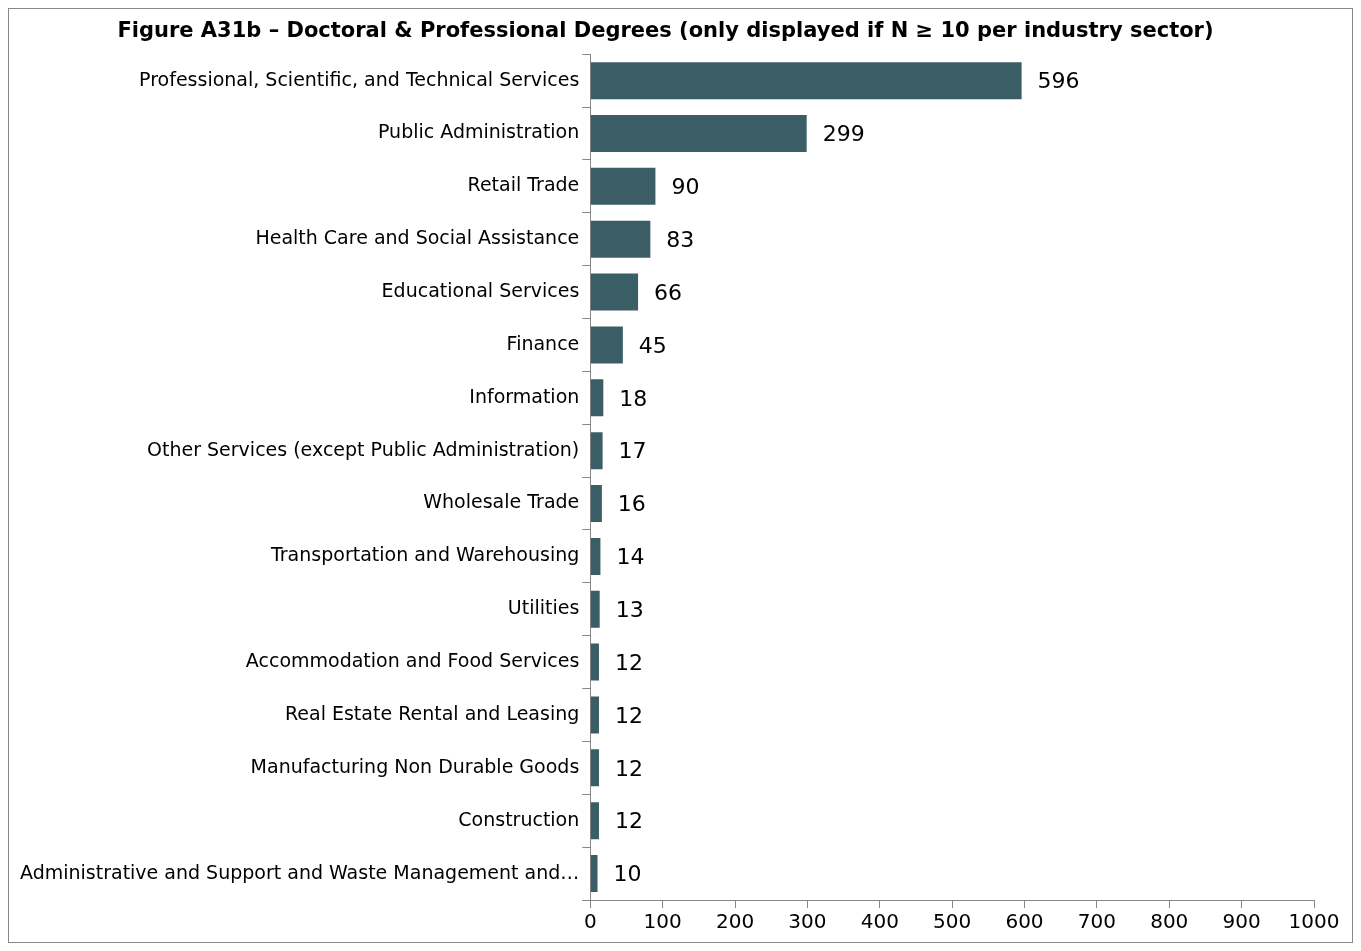  I want to click on x-tick-label: 100, so click(662, 921).